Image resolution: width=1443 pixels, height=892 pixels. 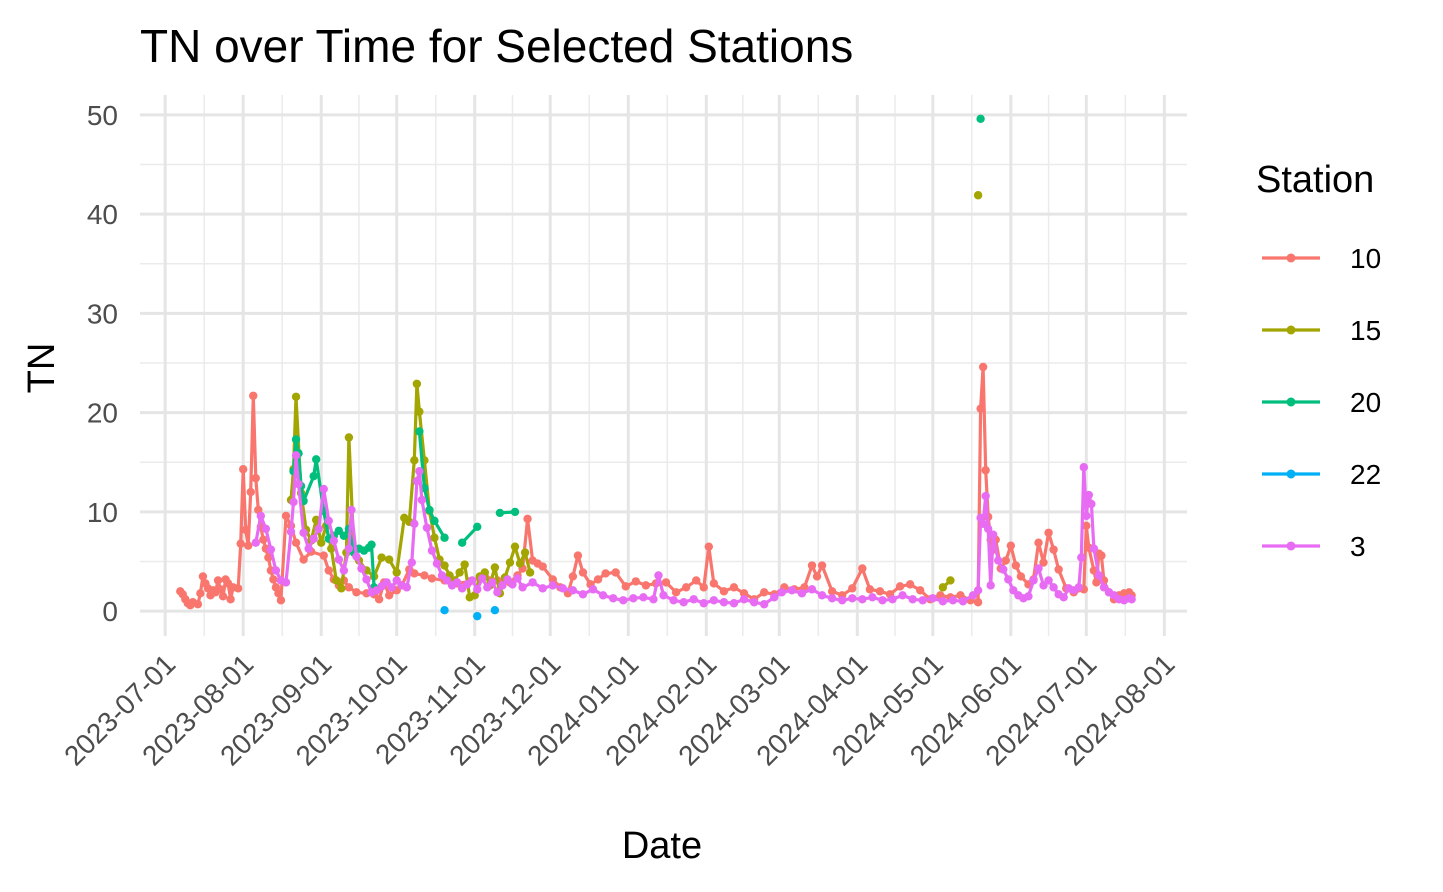 I want to click on legend-label: 20, so click(x=1365, y=402).